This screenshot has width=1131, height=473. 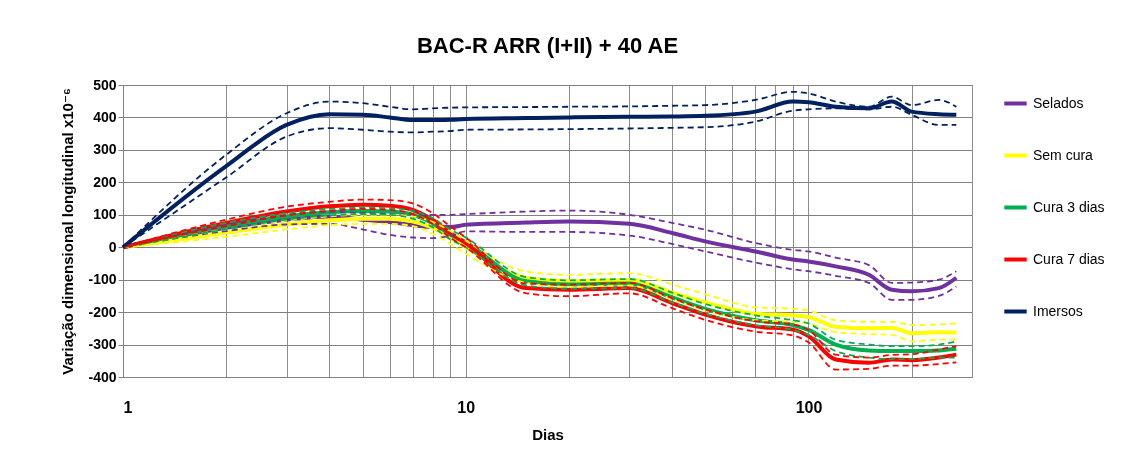 What do you see at coordinates (547, 45) in the screenshot?
I see `chart-title: BAC-R ARR (I+II) + 40 AE` at bounding box center [547, 45].